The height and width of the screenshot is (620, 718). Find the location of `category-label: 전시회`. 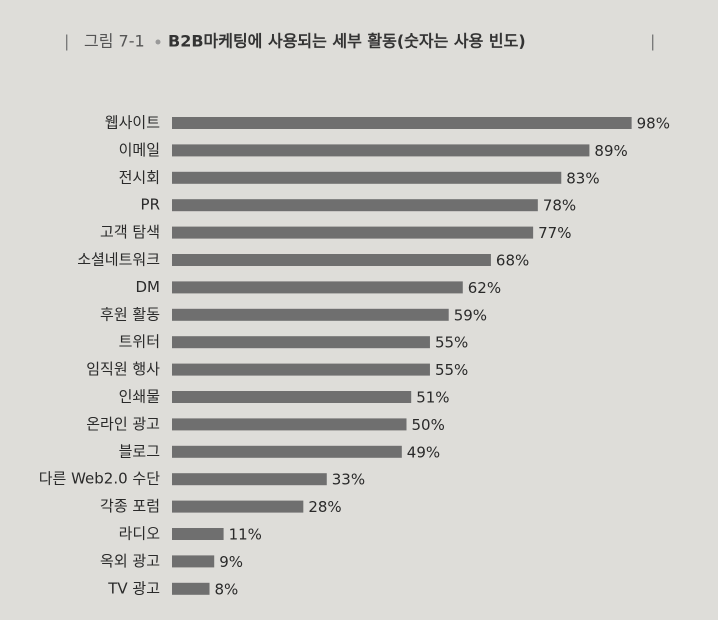

category-label: 전시회 is located at coordinates (139, 177).